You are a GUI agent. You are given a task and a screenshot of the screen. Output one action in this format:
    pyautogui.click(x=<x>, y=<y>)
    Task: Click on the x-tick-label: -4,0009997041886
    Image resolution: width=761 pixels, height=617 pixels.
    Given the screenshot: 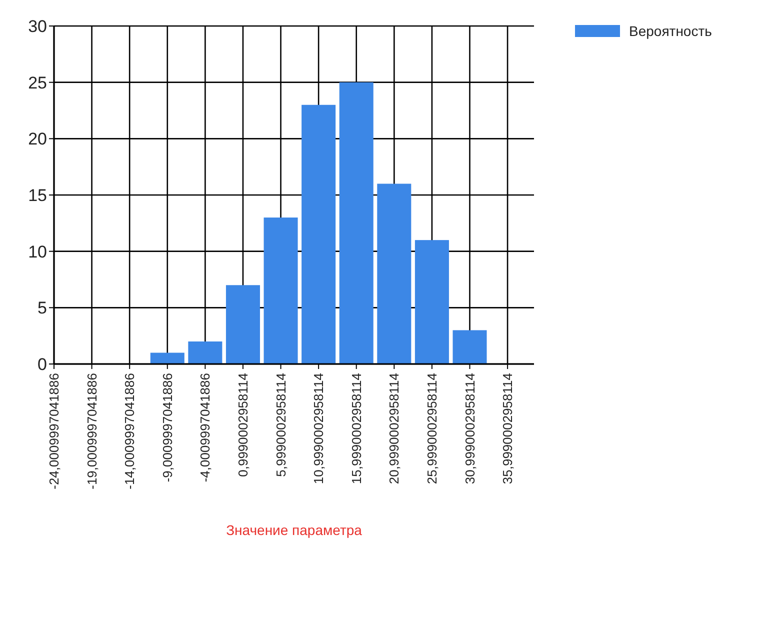 What is the action you would take?
    pyautogui.click(x=205, y=427)
    